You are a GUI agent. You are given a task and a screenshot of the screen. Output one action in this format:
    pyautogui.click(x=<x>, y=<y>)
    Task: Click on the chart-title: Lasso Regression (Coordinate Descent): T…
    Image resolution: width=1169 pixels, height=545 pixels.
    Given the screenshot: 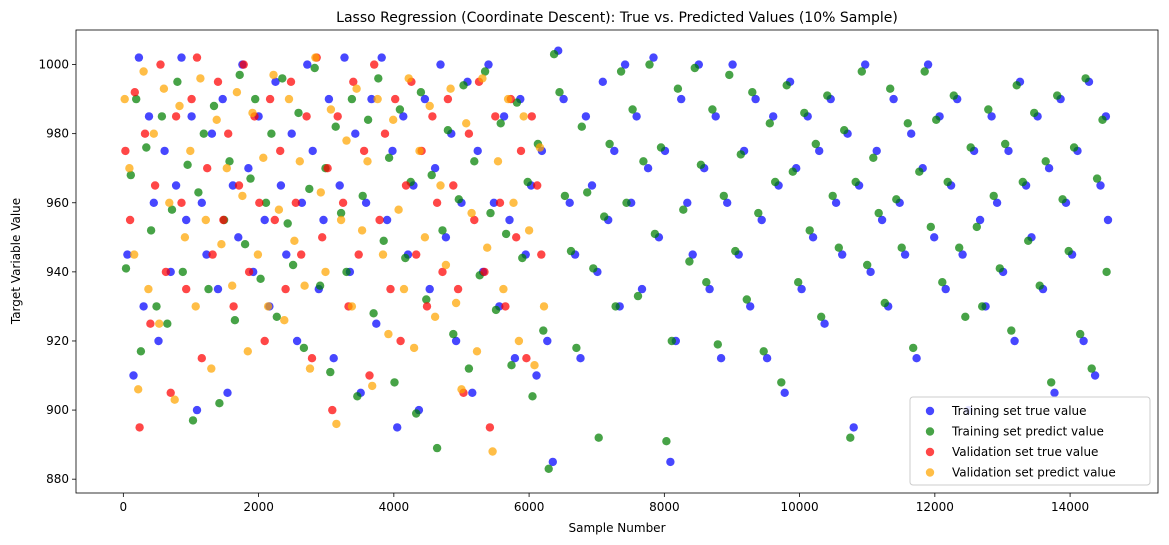 What is the action you would take?
    pyautogui.click(x=617, y=18)
    